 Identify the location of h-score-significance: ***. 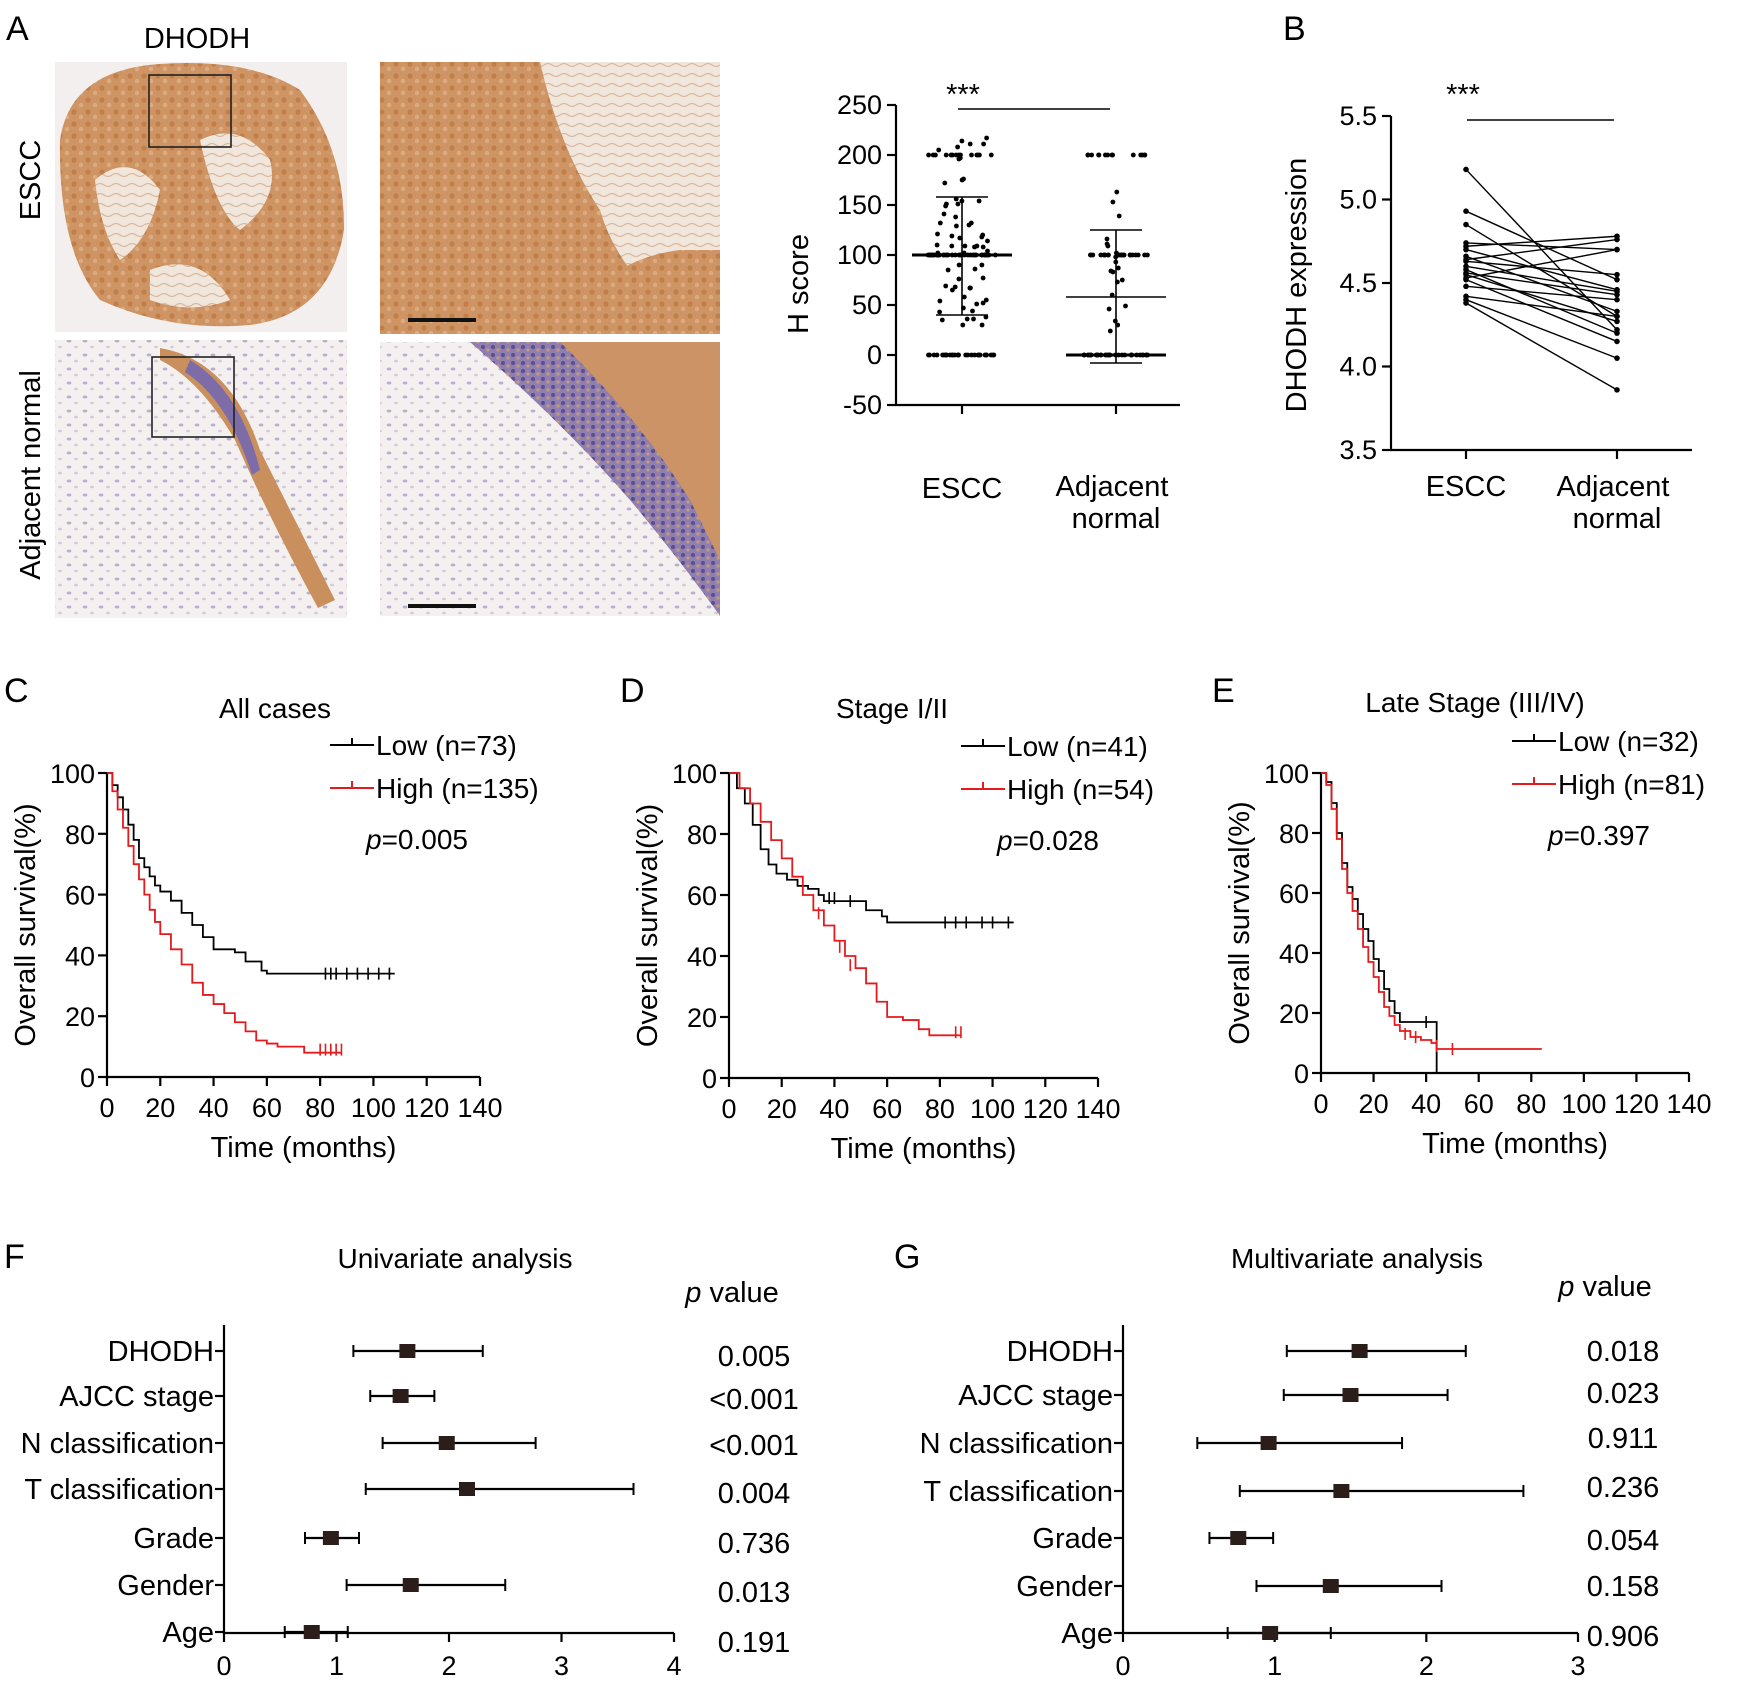
(963, 95).